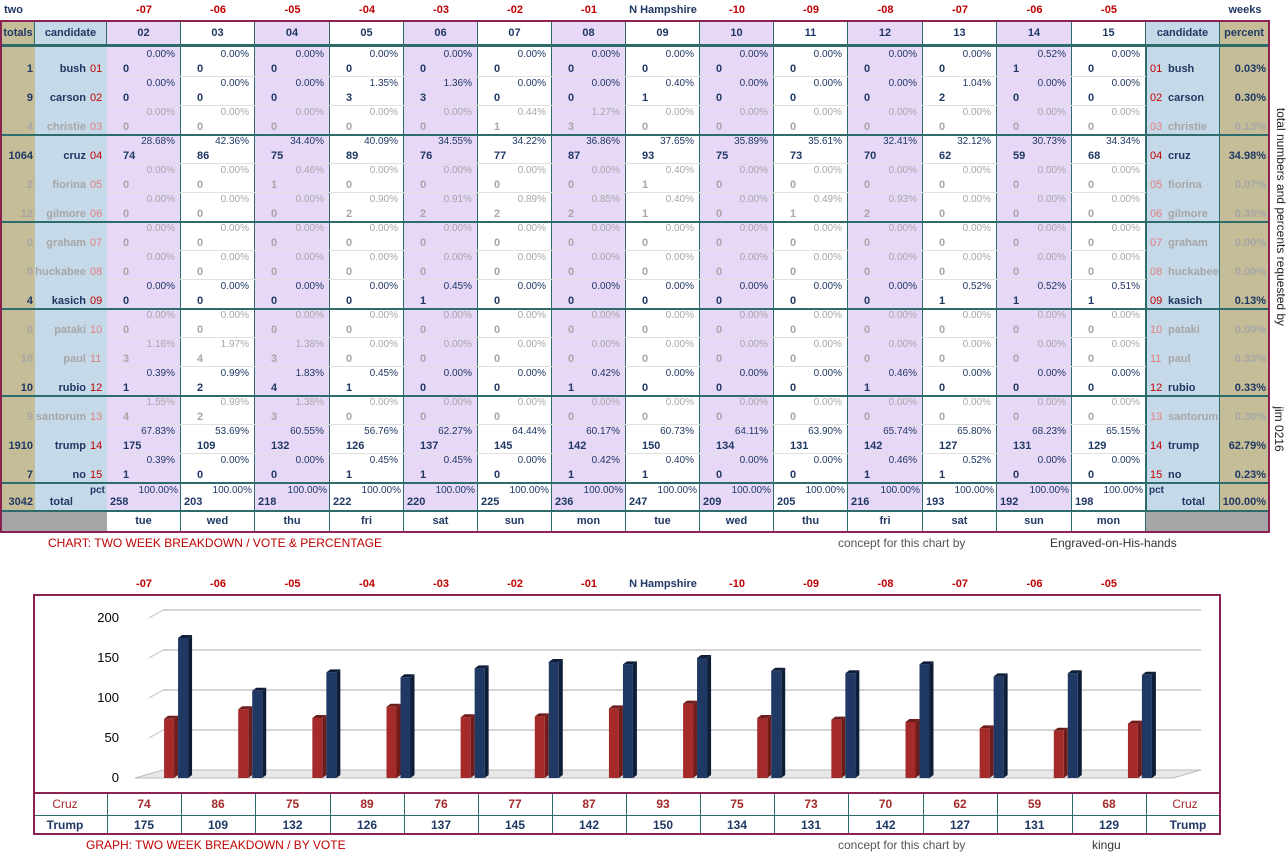 The height and width of the screenshot is (855, 1288). What do you see at coordinates (1156, 301) in the screenshot?
I see `row-candidate-num-right: 09` at bounding box center [1156, 301].